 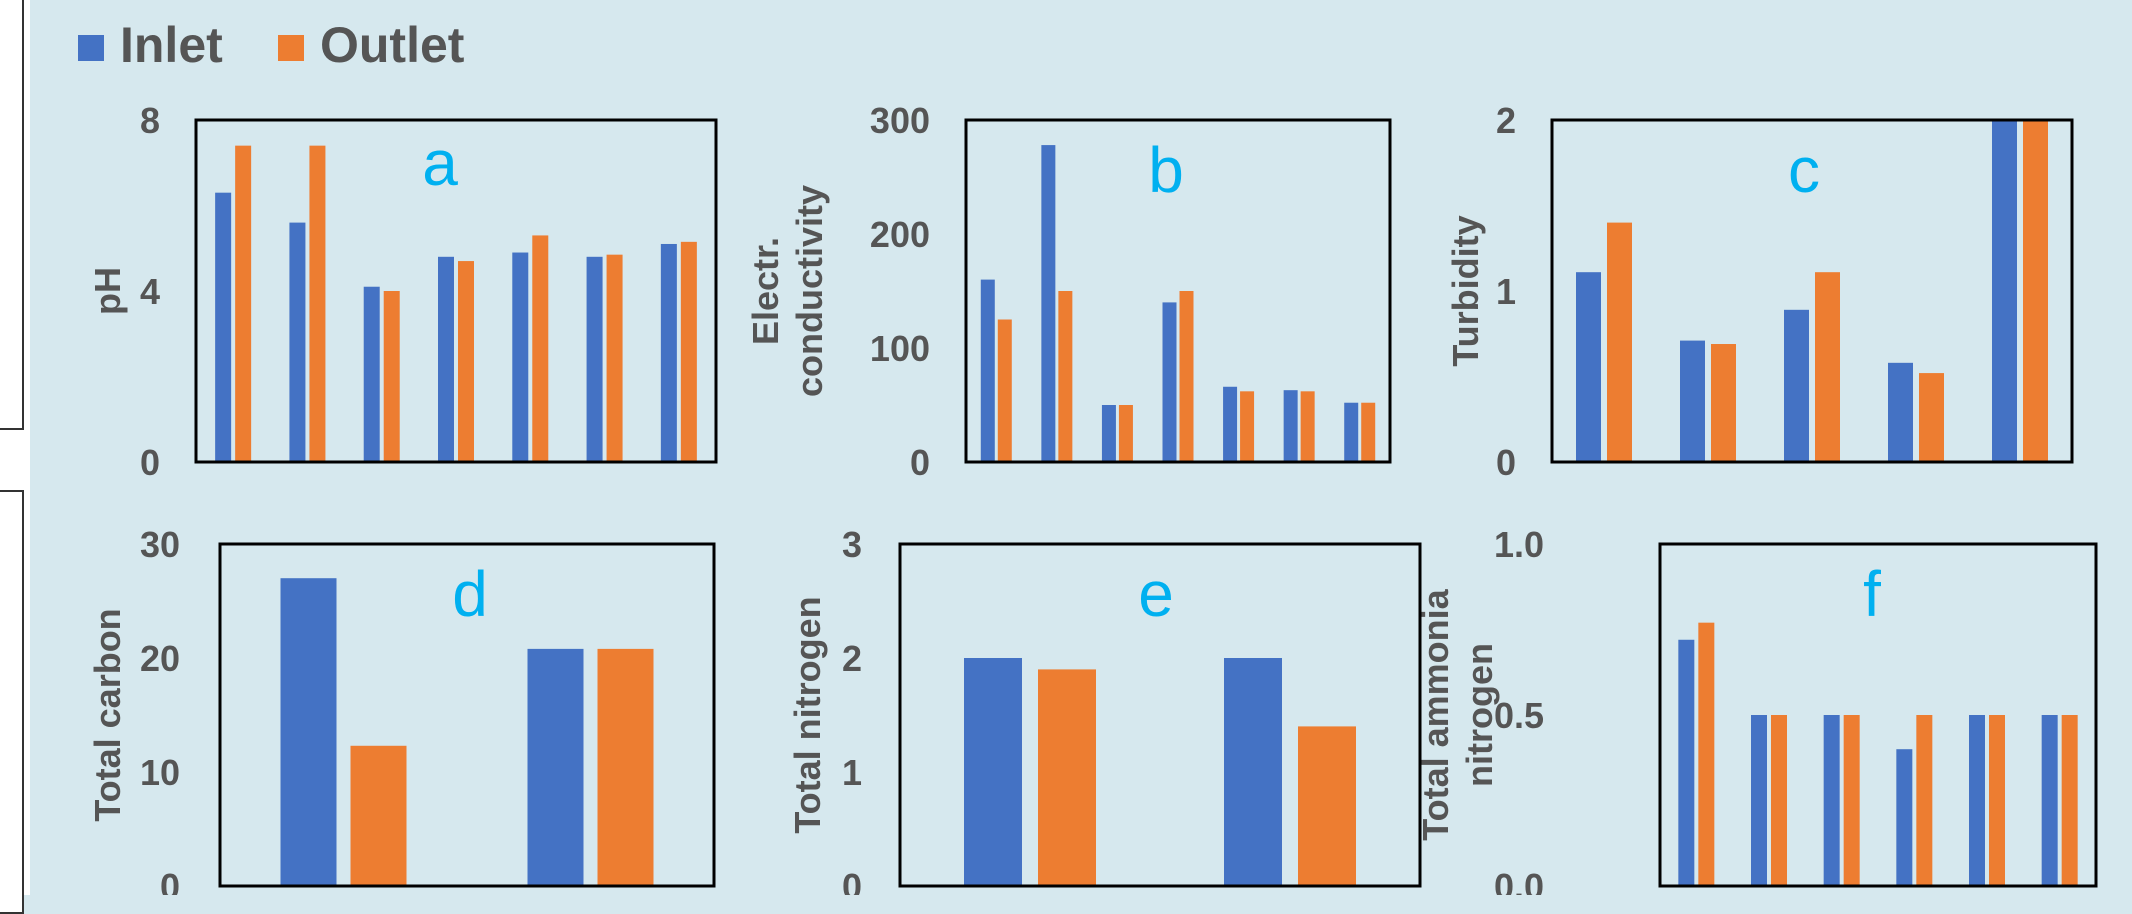 What do you see at coordinates (150, 120) in the screenshot?
I see `y-tick-label-a: 8` at bounding box center [150, 120].